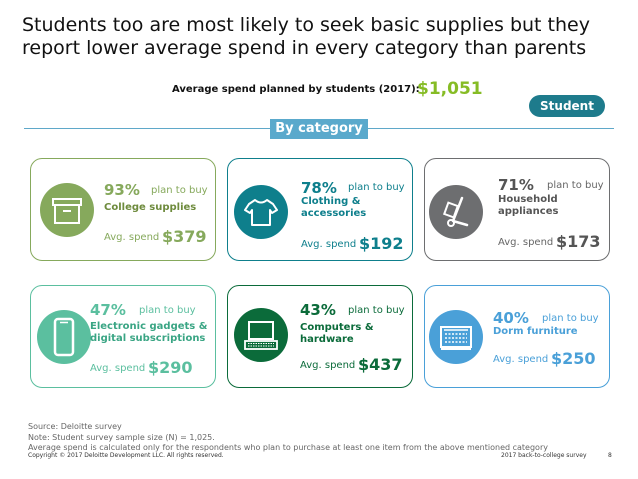 This screenshot has height=479, width=638. What do you see at coordinates (516, 185) in the screenshot?
I see `percent: 71%` at bounding box center [516, 185].